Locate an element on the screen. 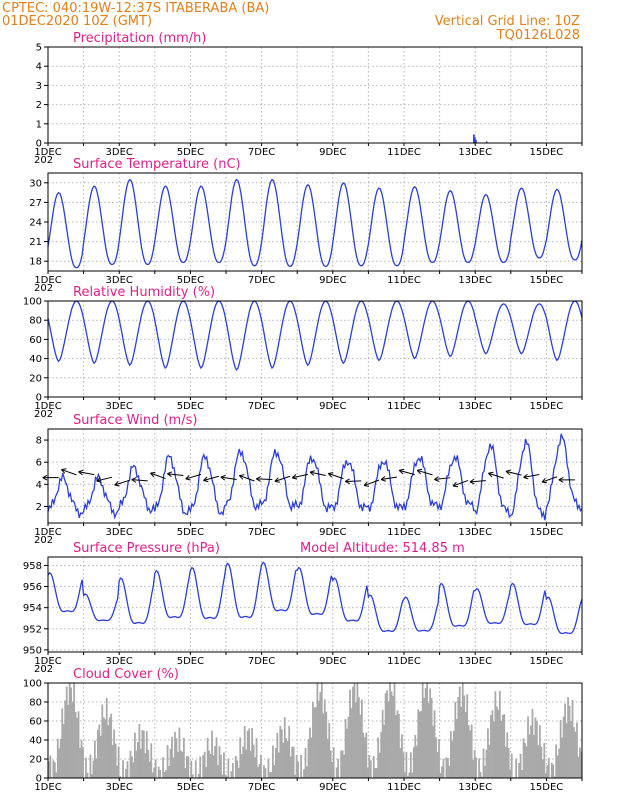 The height and width of the screenshot is (800, 618). temp-ytick-label: 30 is located at coordinates (35, 183).